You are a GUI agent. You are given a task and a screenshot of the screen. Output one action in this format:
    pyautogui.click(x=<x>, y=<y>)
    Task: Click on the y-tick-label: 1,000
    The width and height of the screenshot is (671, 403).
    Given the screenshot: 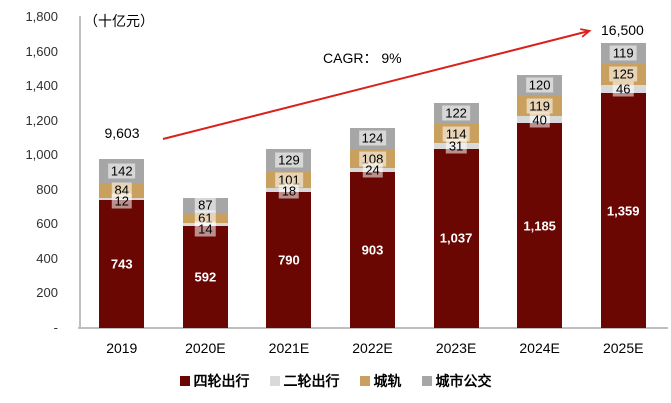 What is the action you would take?
    pyautogui.click(x=41, y=155)
    